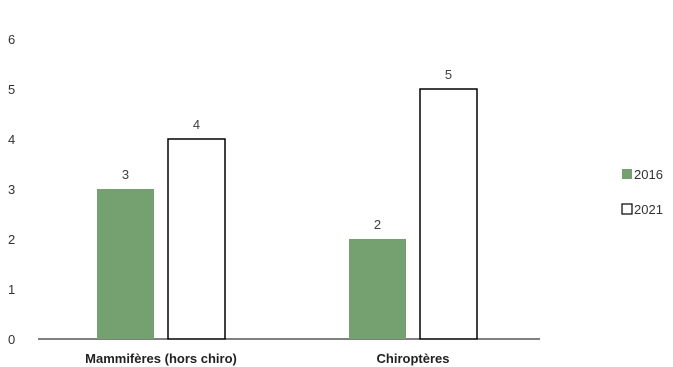  What do you see at coordinates (642, 192) in the screenshot?
I see `legend: 2016 2021` at bounding box center [642, 192].